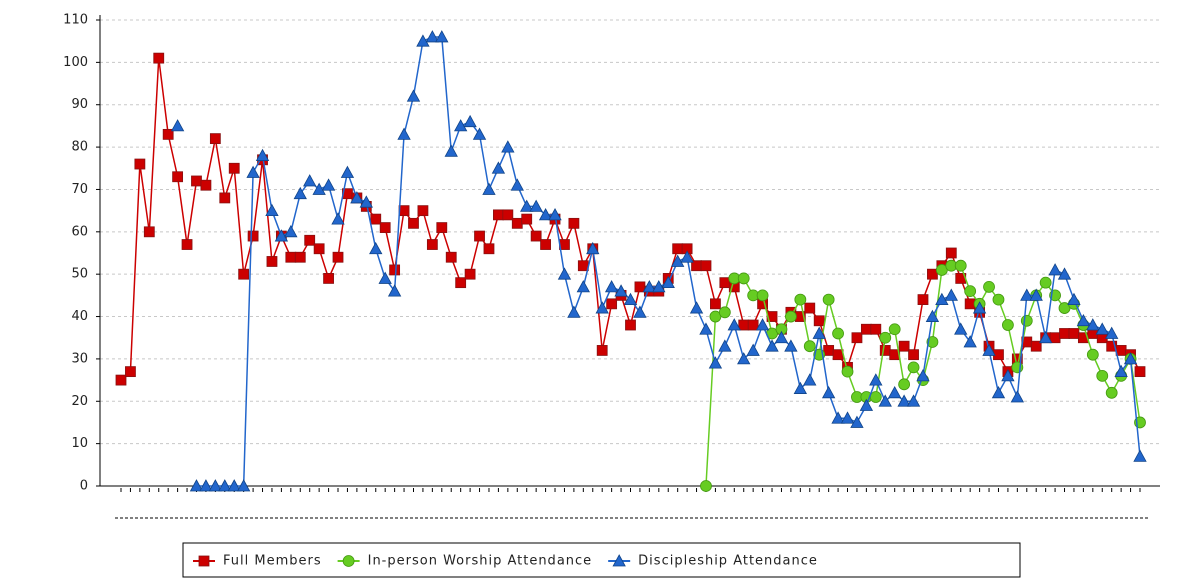 Image resolution: width=1191 pixels, height=578 pixels. I want to click on y-tick-label: 30, so click(79, 358).